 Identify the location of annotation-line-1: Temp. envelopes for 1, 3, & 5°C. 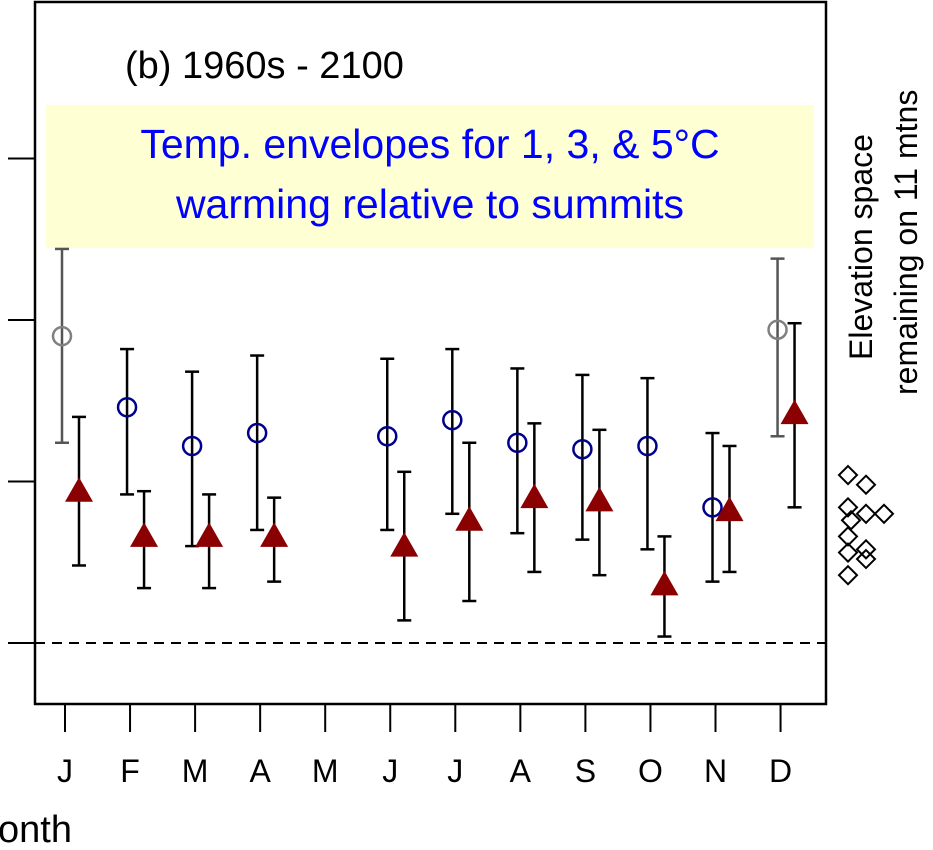
(429, 144).